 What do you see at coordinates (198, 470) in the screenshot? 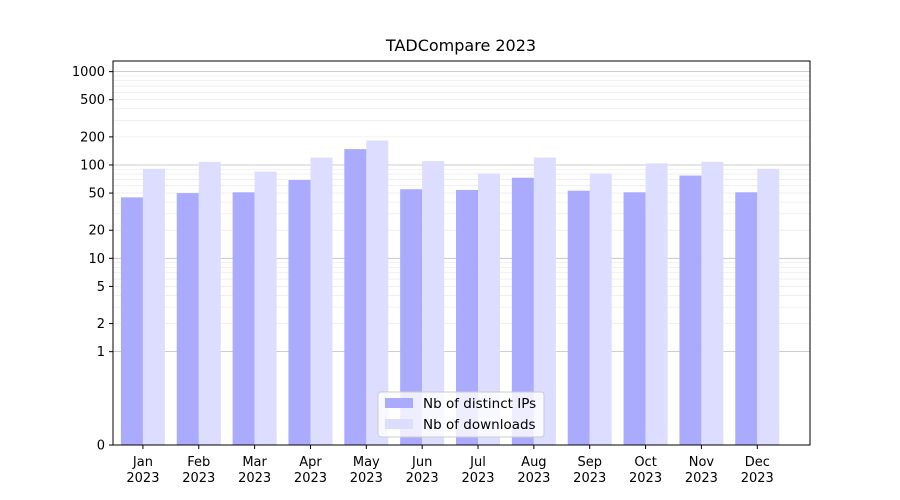
I see `x-tick-label: Feb 2023` at bounding box center [198, 470].